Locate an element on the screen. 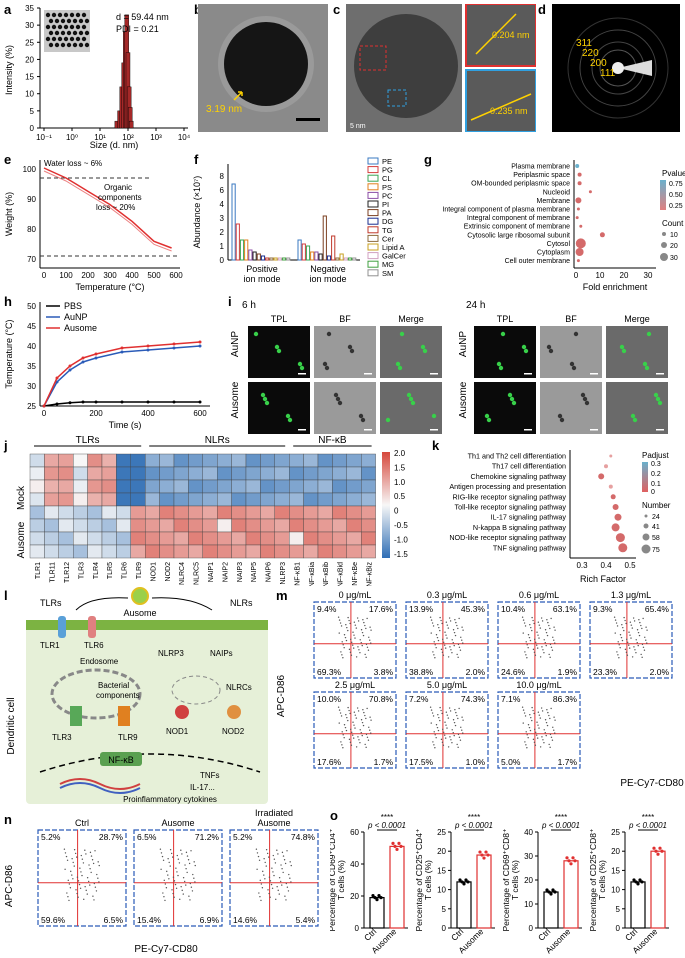  a-ytick-label: 10 is located at coordinates (29, 94).